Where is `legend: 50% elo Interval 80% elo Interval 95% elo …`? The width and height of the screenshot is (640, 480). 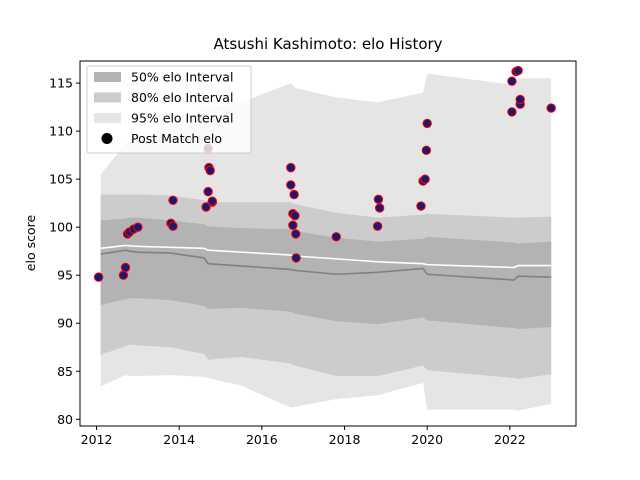 legend: 50% elo Interval 80% elo Interval 95% elo … is located at coordinates (169, 109).